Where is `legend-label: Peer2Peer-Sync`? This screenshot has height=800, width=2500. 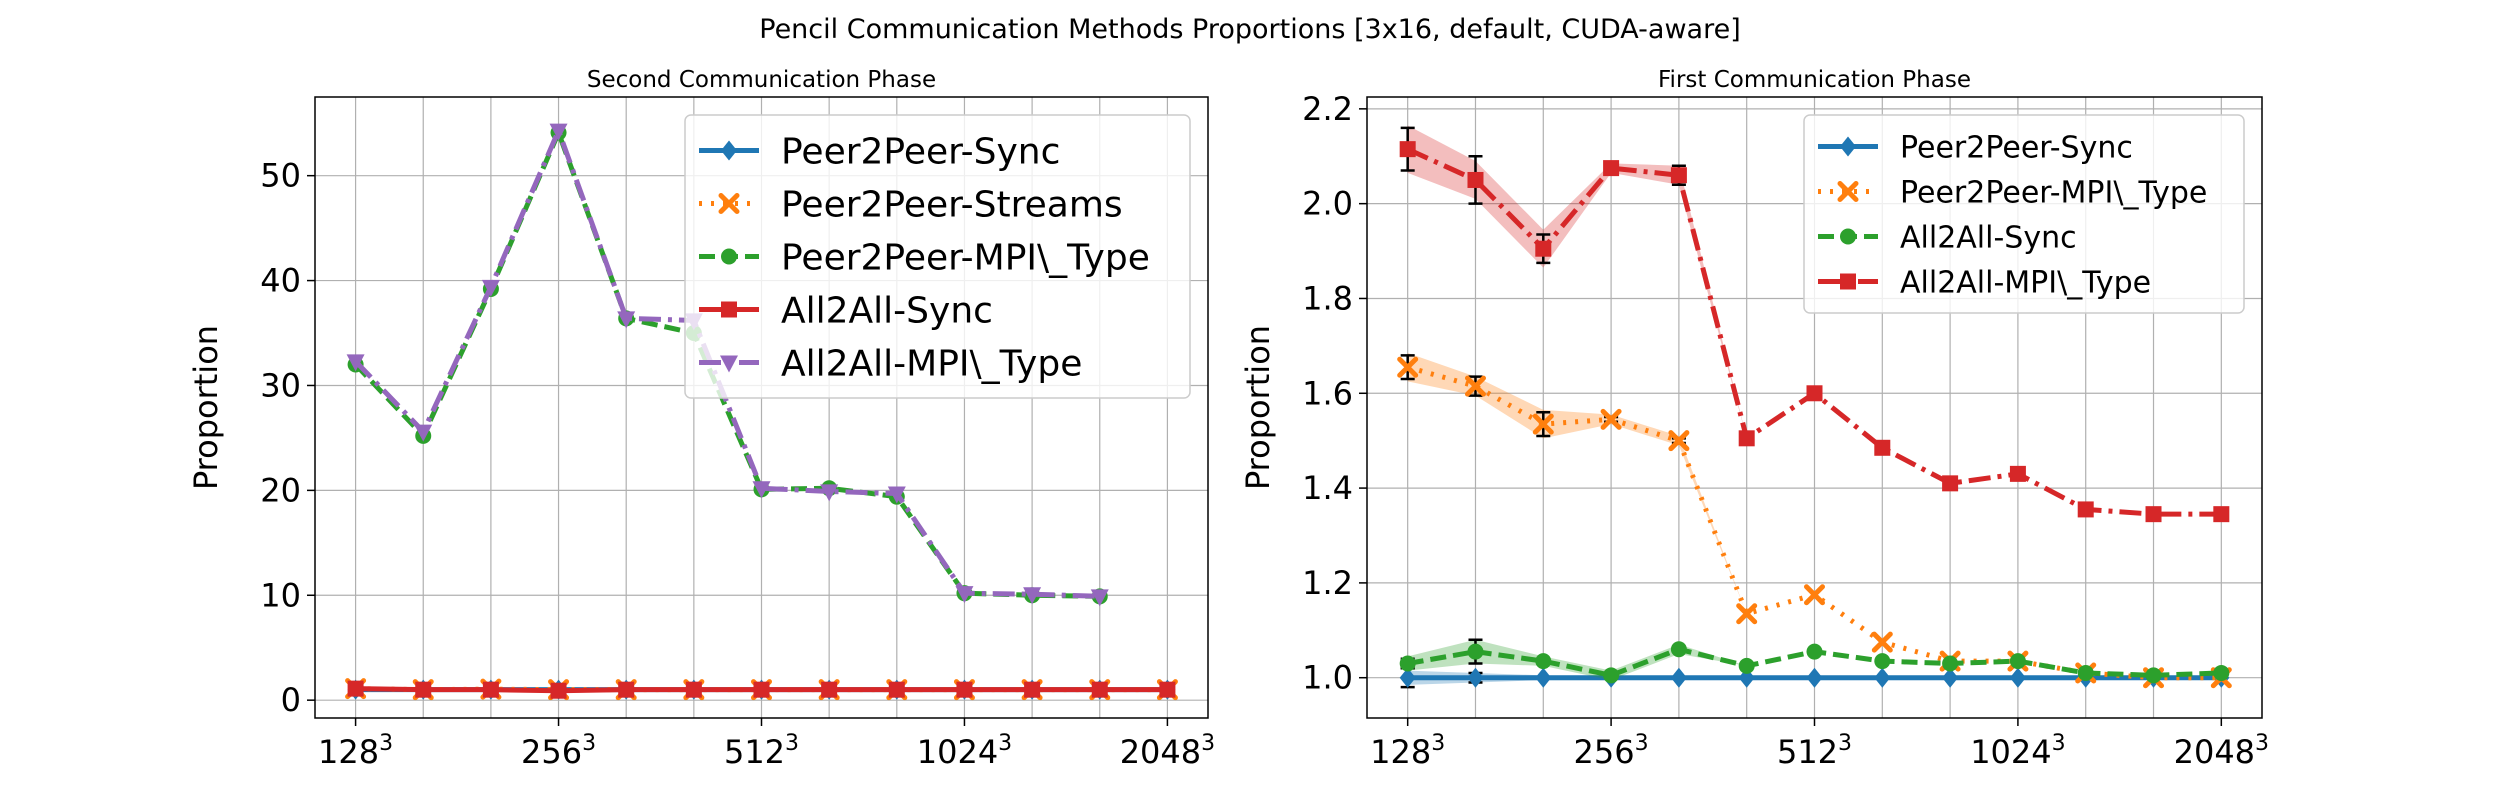 legend-label: Peer2Peer-Sync is located at coordinates (2016, 147).